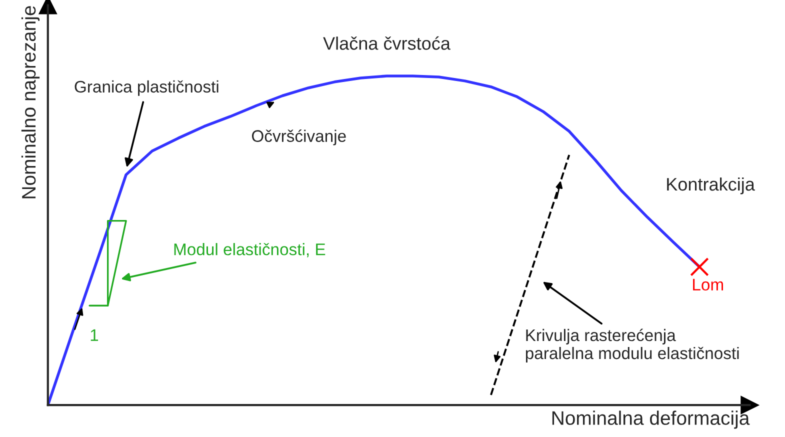 The image size is (785, 437). Describe the element at coordinates (250, 250) in the screenshot. I see `annotation: Modul elastičnosti, E` at that location.